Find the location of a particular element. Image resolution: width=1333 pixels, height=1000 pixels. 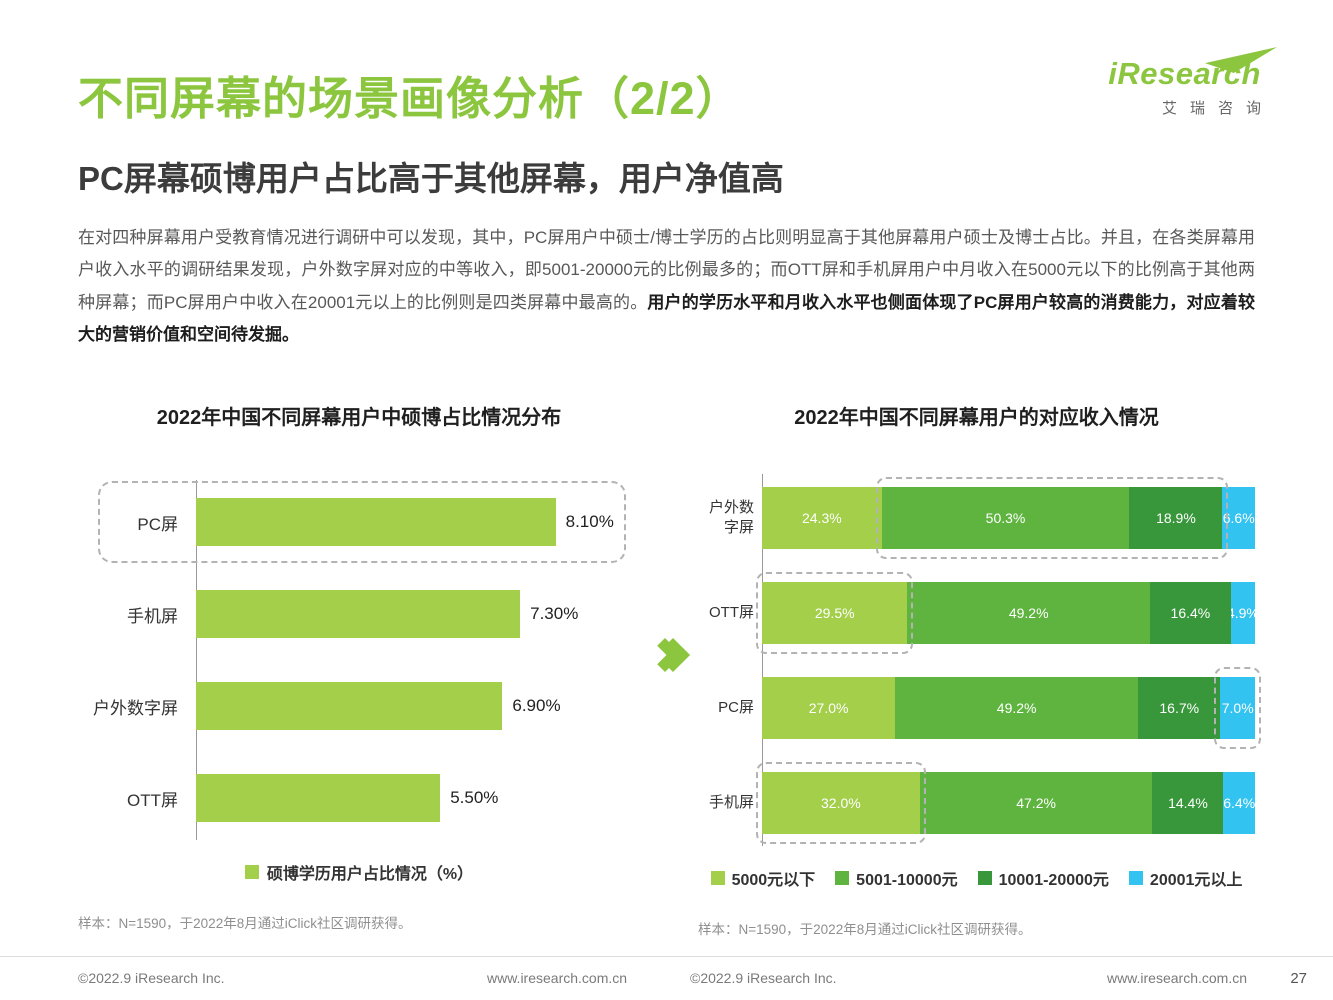

legend-item: 5001-10000元 is located at coordinates (896, 878).